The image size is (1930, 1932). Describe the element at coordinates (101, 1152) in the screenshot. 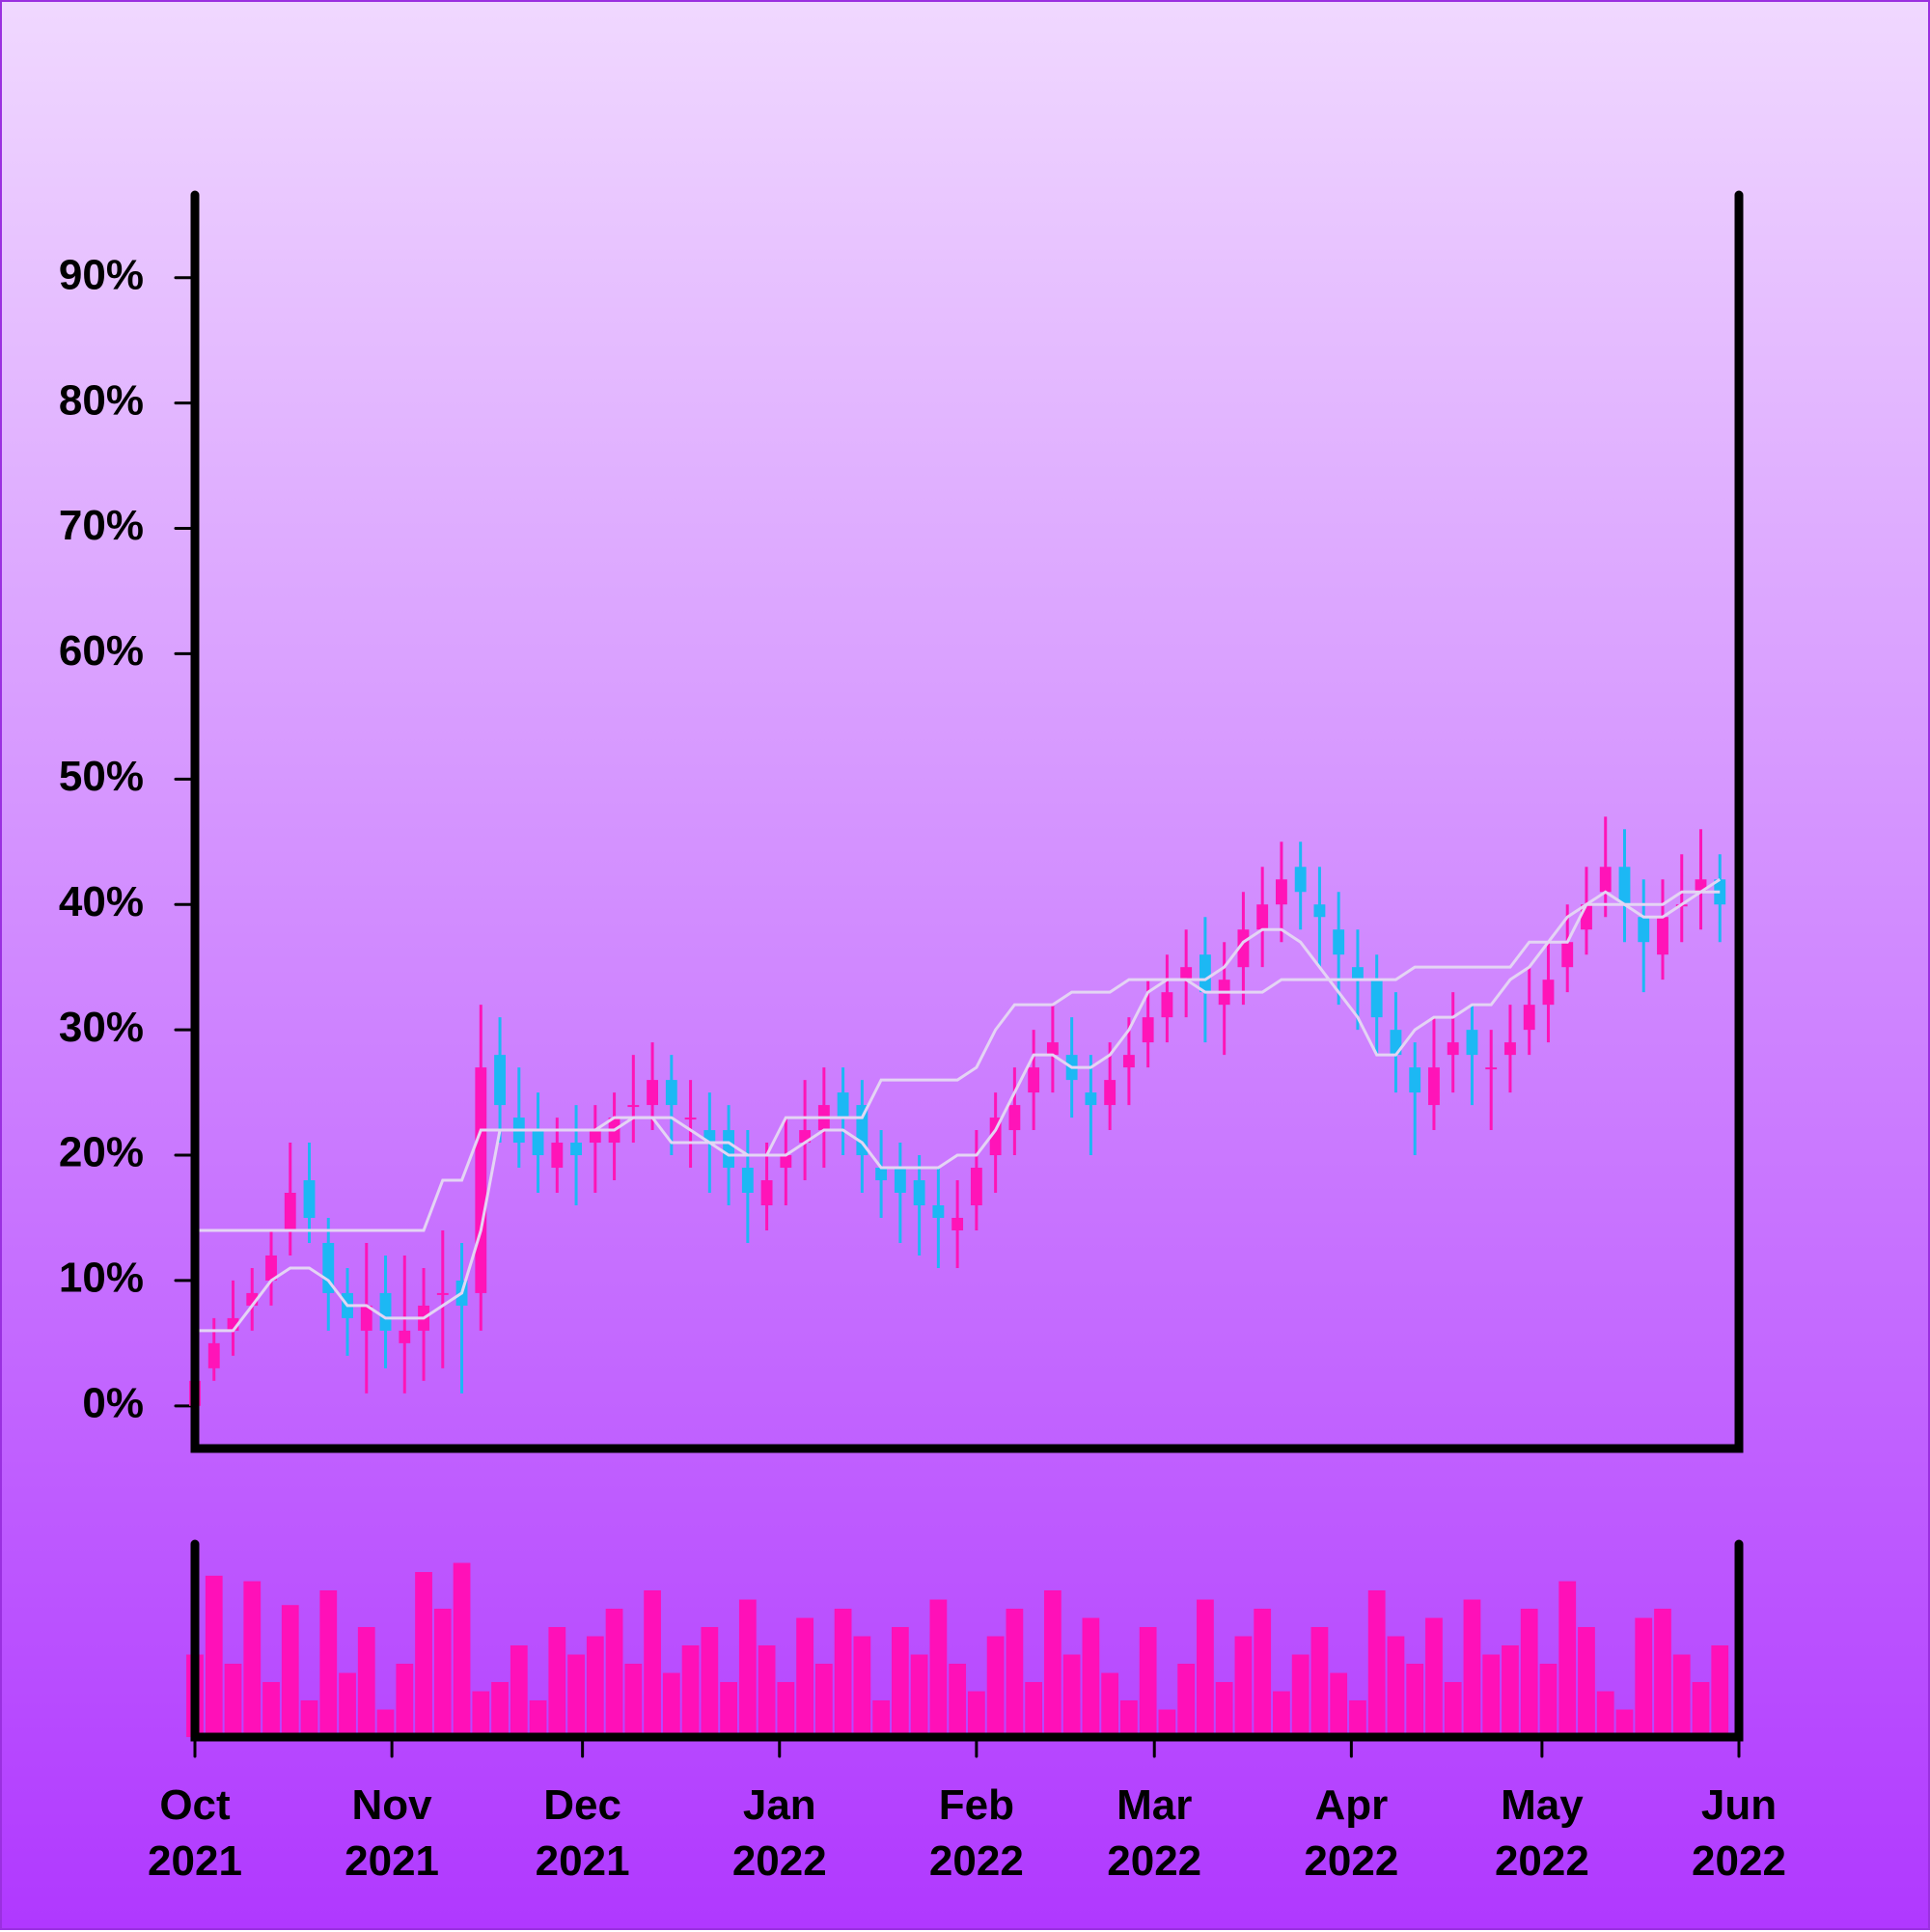

I see `y-tick-label: 20%` at that location.